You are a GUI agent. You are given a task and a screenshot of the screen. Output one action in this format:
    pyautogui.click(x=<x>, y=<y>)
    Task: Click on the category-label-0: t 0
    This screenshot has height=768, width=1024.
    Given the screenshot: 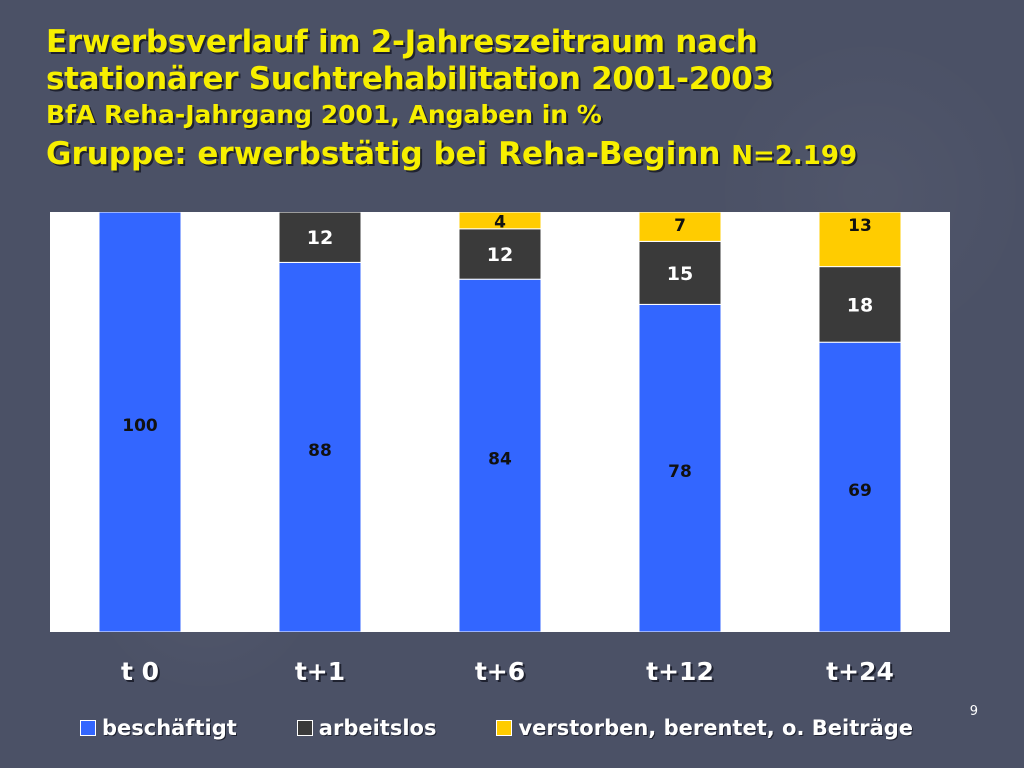 What is the action you would take?
    pyautogui.click(x=140, y=671)
    